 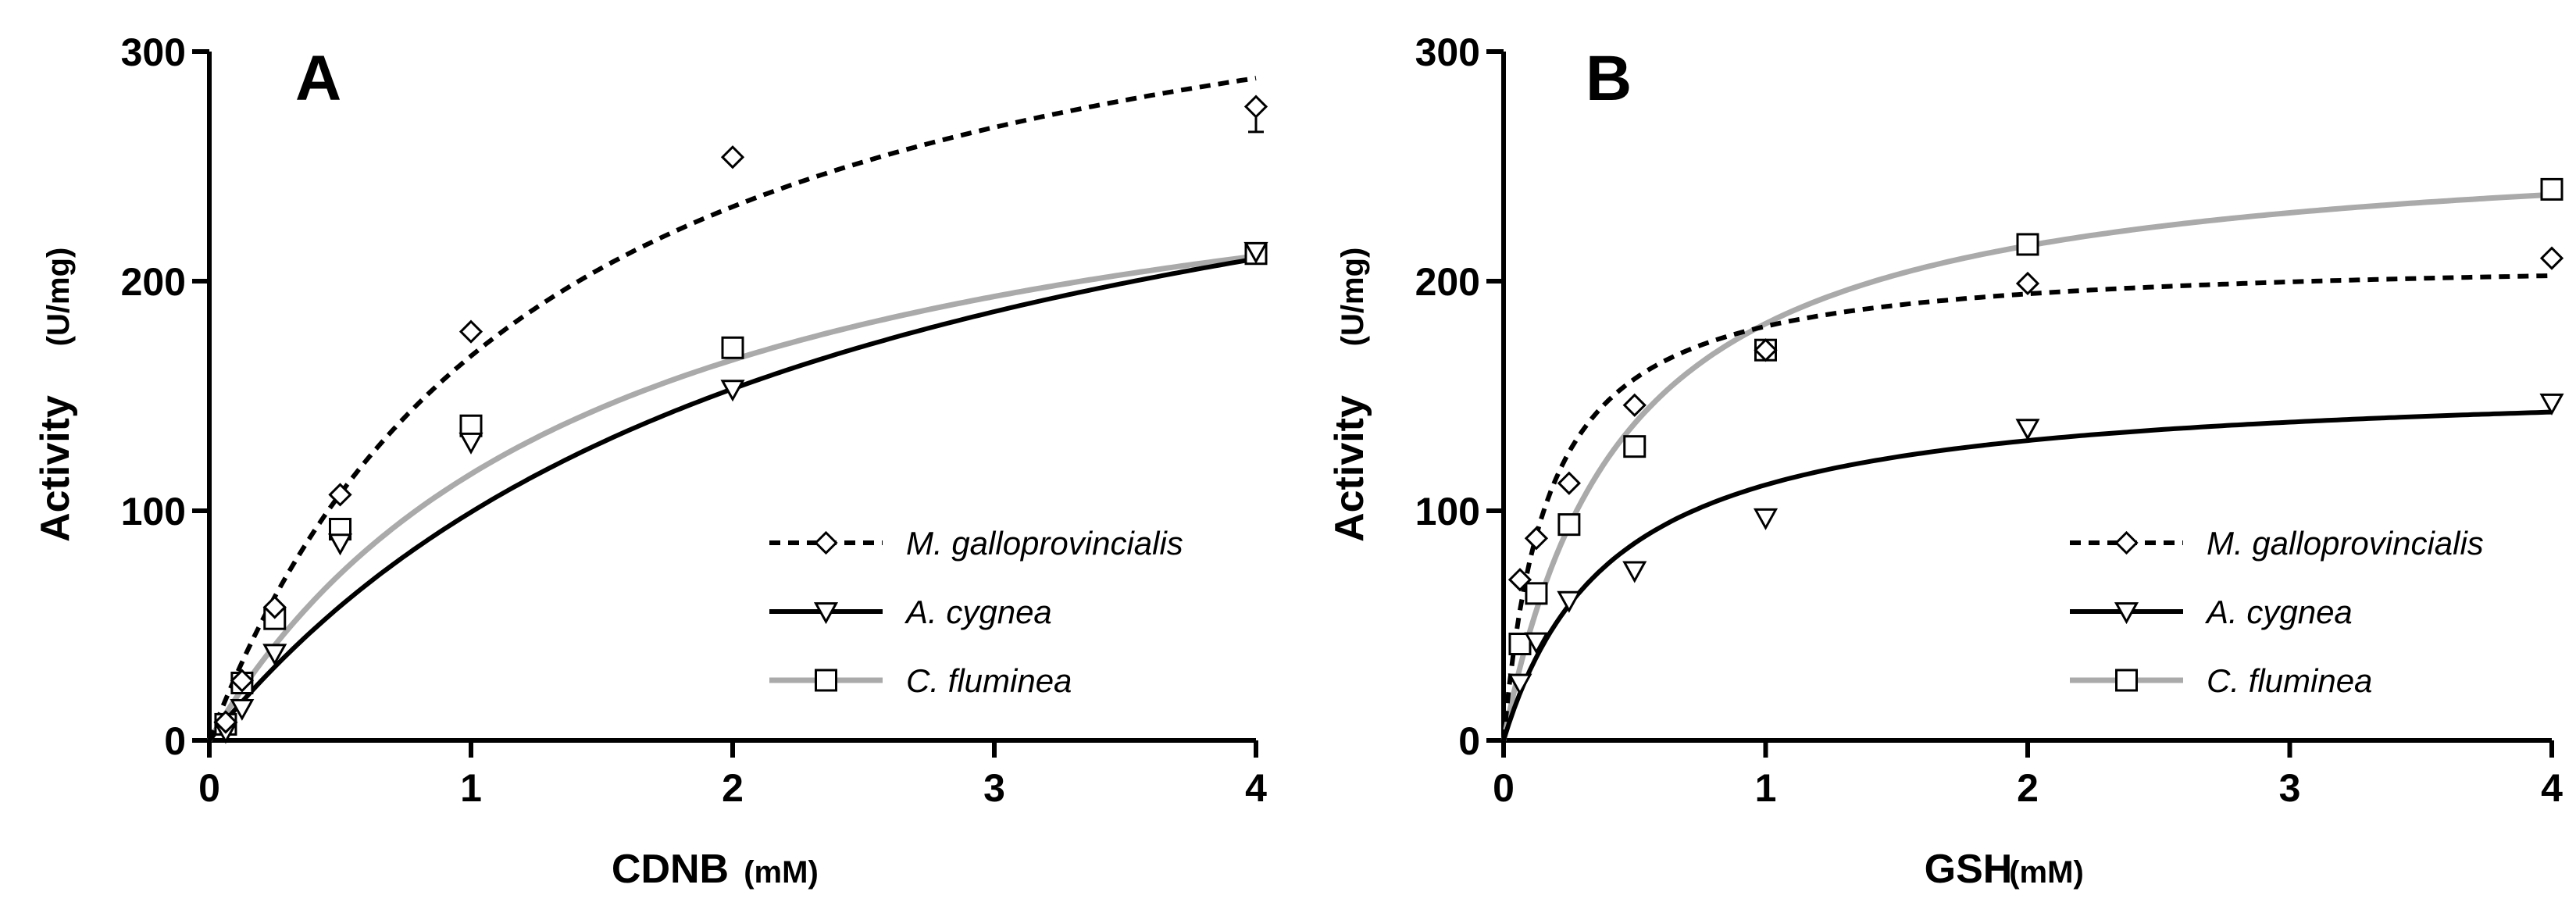 What do you see at coordinates (670, 869) in the screenshot?
I see `x-axis-label: CDNB` at bounding box center [670, 869].